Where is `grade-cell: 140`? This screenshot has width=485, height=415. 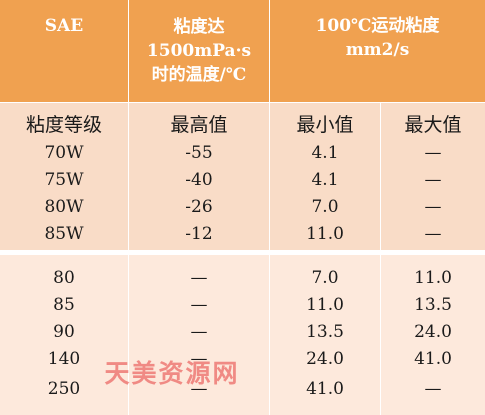 grade-cell: 140 is located at coordinates (64, 359).